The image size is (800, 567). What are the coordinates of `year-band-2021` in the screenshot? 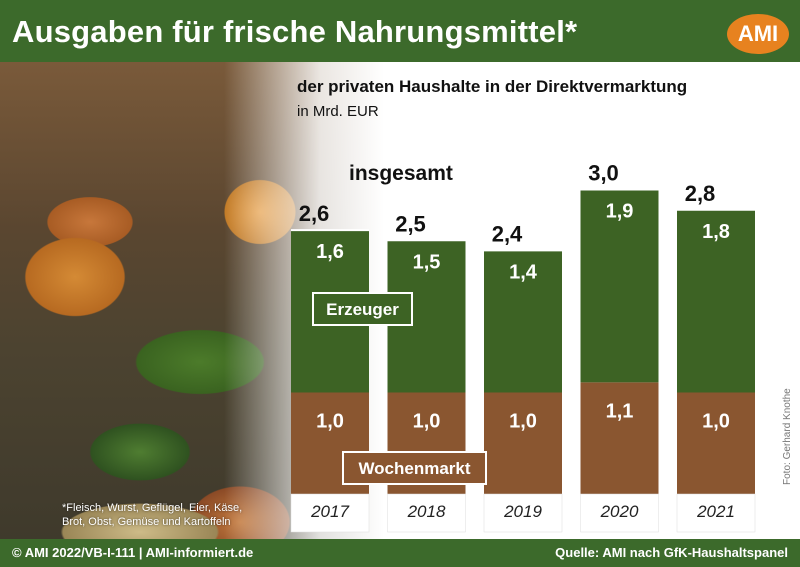 It's located at (716, 513).